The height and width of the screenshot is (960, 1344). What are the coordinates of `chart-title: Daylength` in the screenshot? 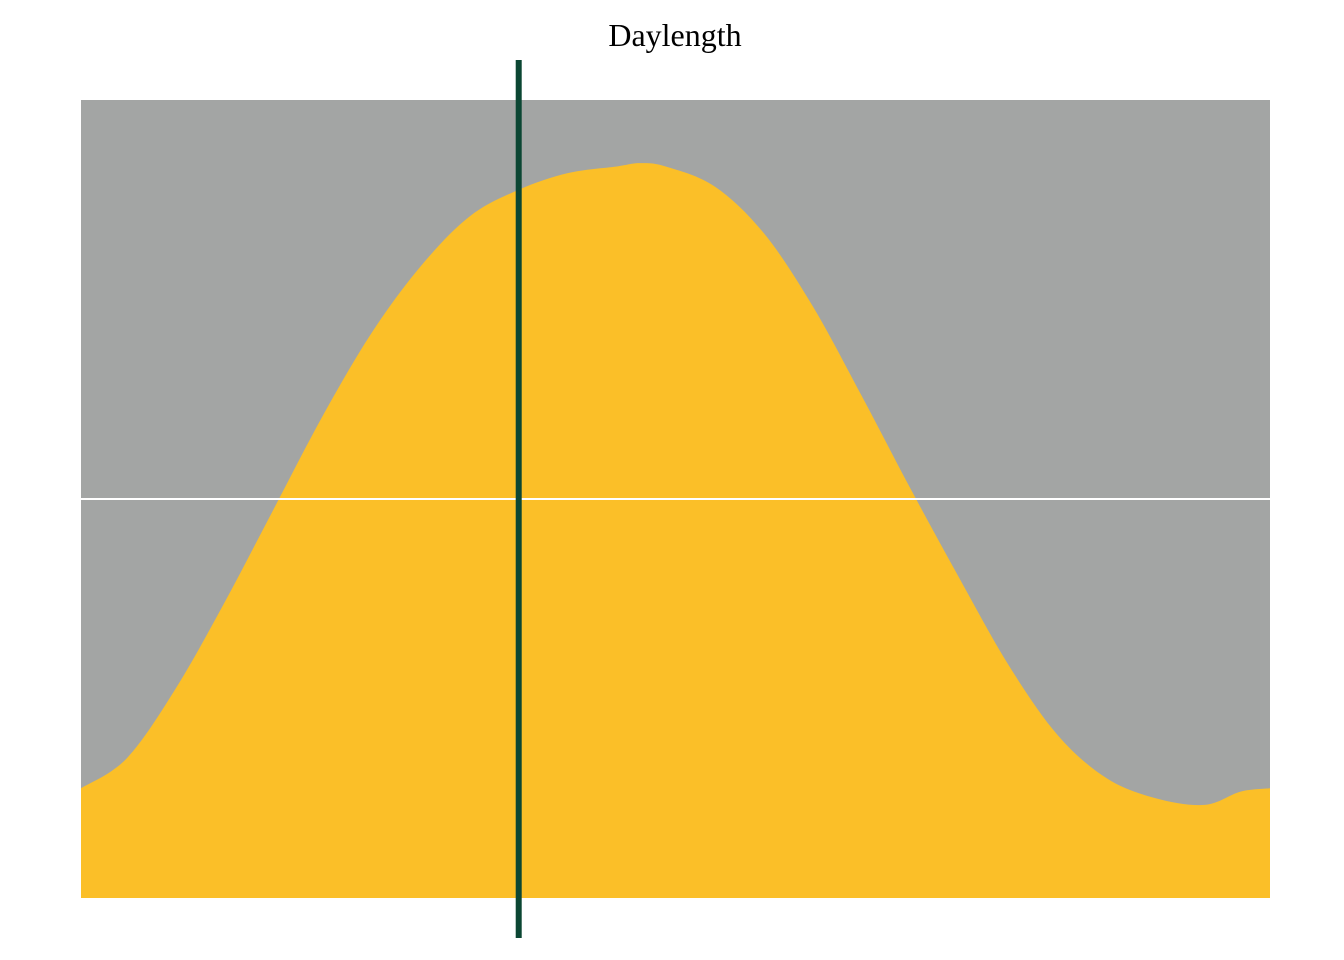 It's located at (674, 35).